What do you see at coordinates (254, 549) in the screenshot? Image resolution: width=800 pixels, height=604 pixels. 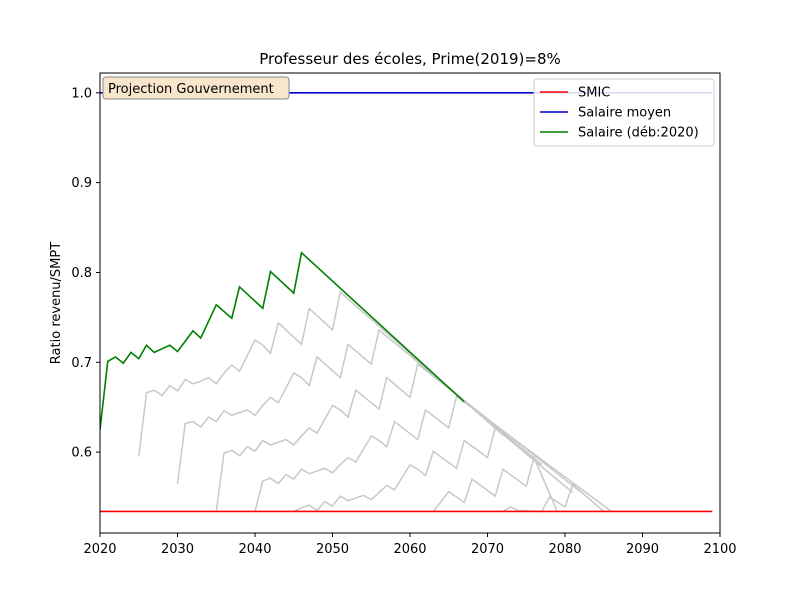 I see `x-tick-label: 2040` at bounding box center [254, 549].